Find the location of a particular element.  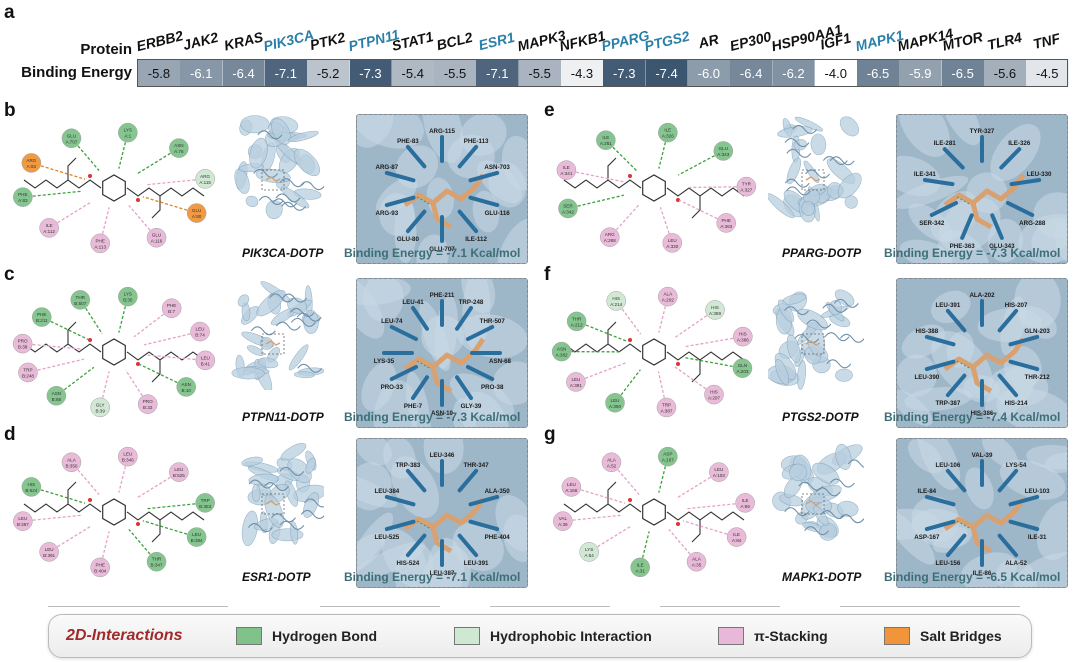

residue-label: B:384 is located at coordinates (197, 540).